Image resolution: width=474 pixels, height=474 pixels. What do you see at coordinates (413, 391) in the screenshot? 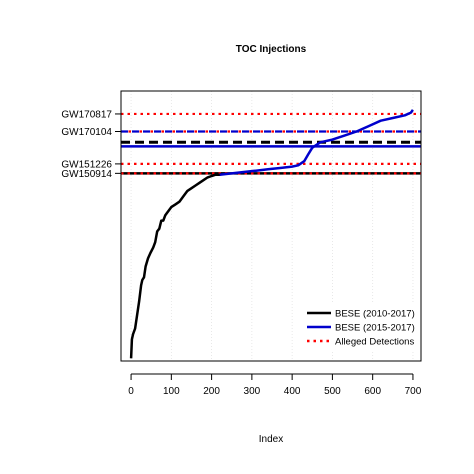
I see `x-tick-label: 700` at bounding box center [413, 391].